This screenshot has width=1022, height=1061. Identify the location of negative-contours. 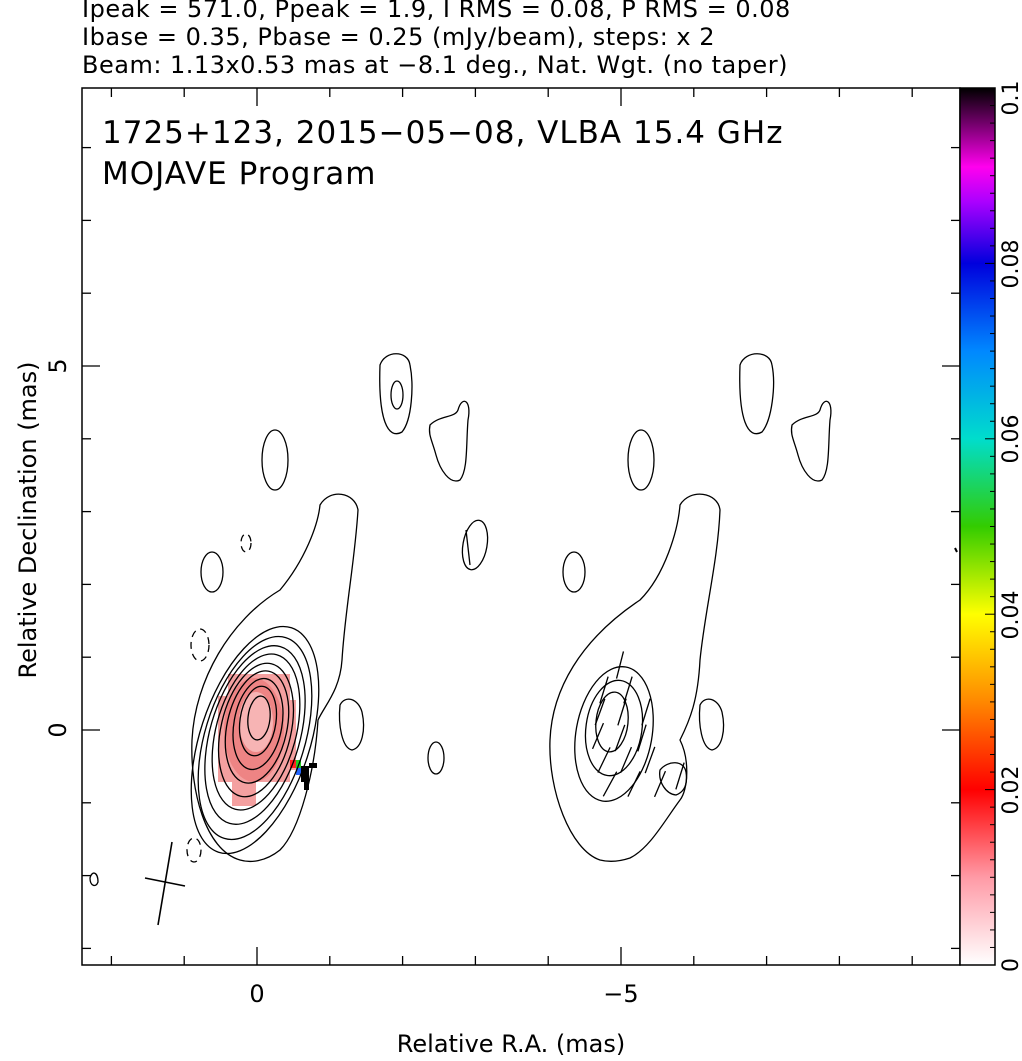
(219, 698).